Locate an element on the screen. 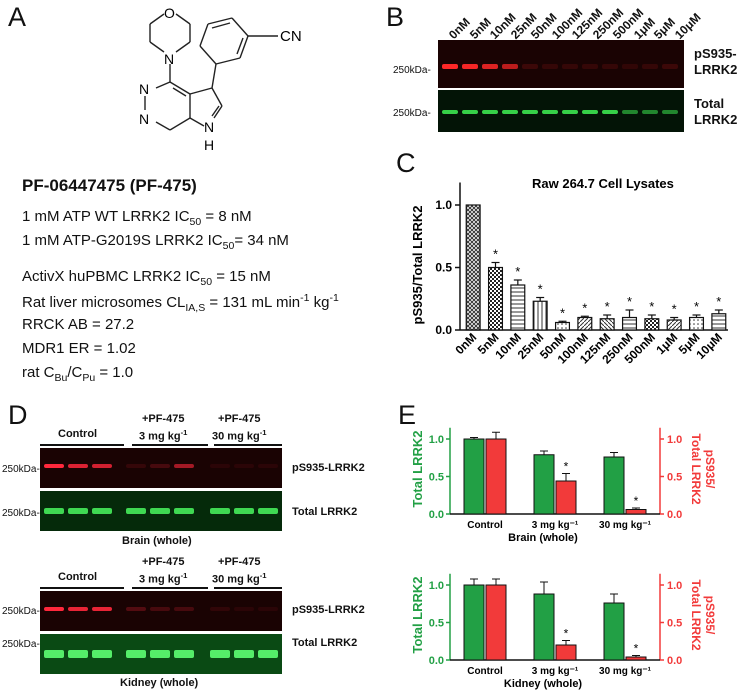 The width and height of the screenshot is (745, 694). d-brain-marker2: 250kDa- is located at coordinates (21, 513).